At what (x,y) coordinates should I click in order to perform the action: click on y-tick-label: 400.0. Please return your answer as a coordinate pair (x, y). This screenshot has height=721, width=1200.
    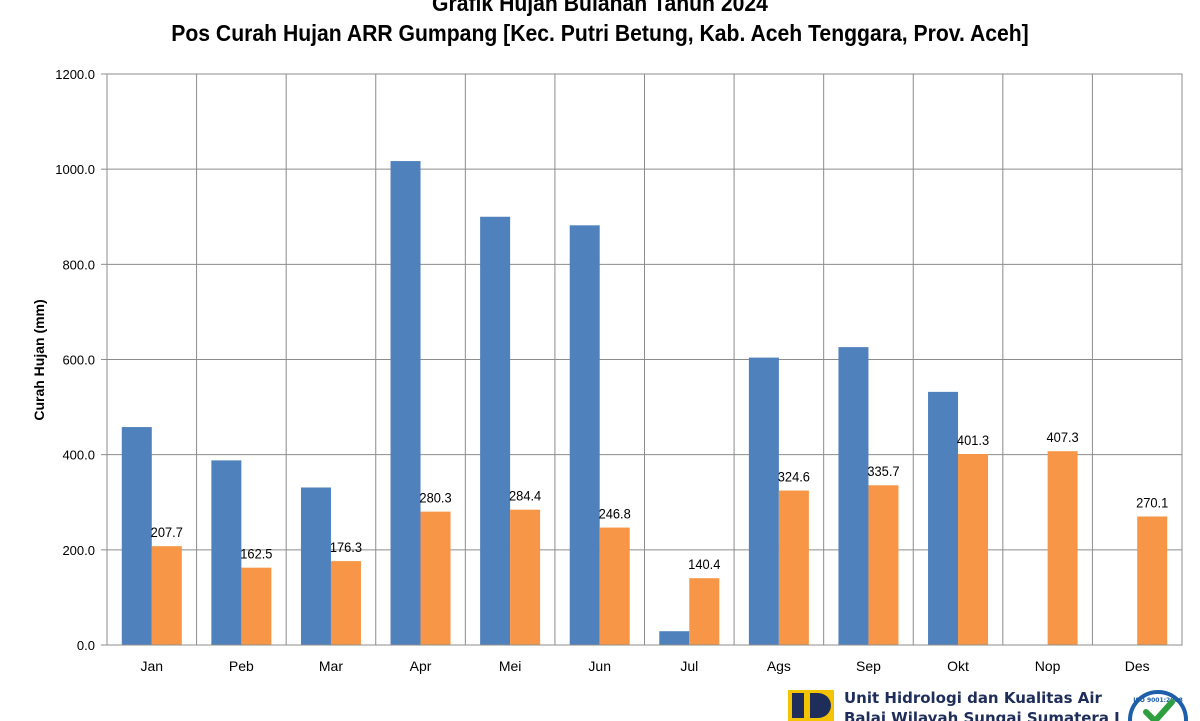
    Looking at the image, I should click on (78, 455).